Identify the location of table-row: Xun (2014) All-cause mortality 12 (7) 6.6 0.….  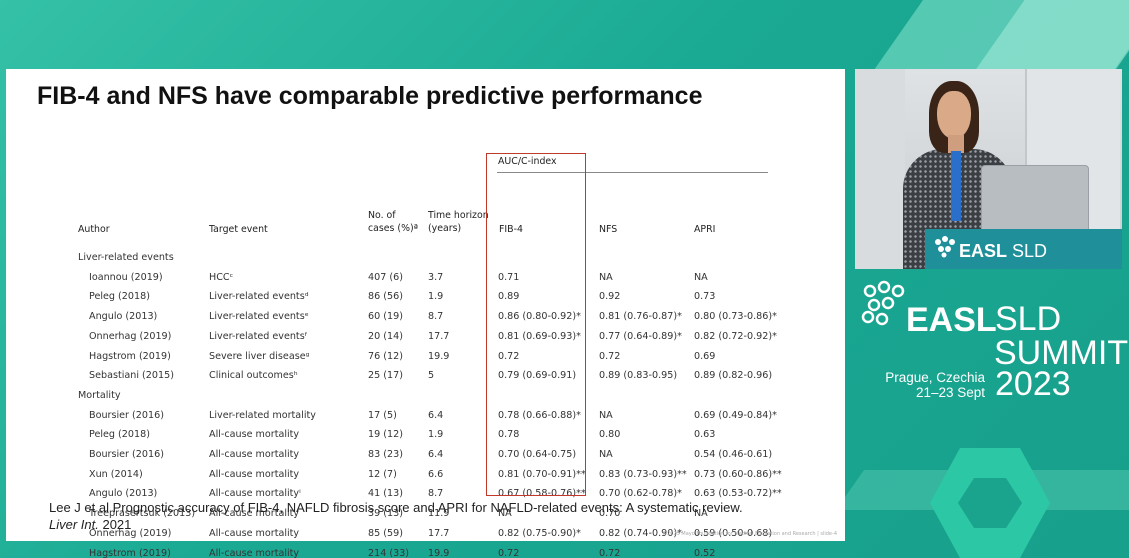
(430, 475).